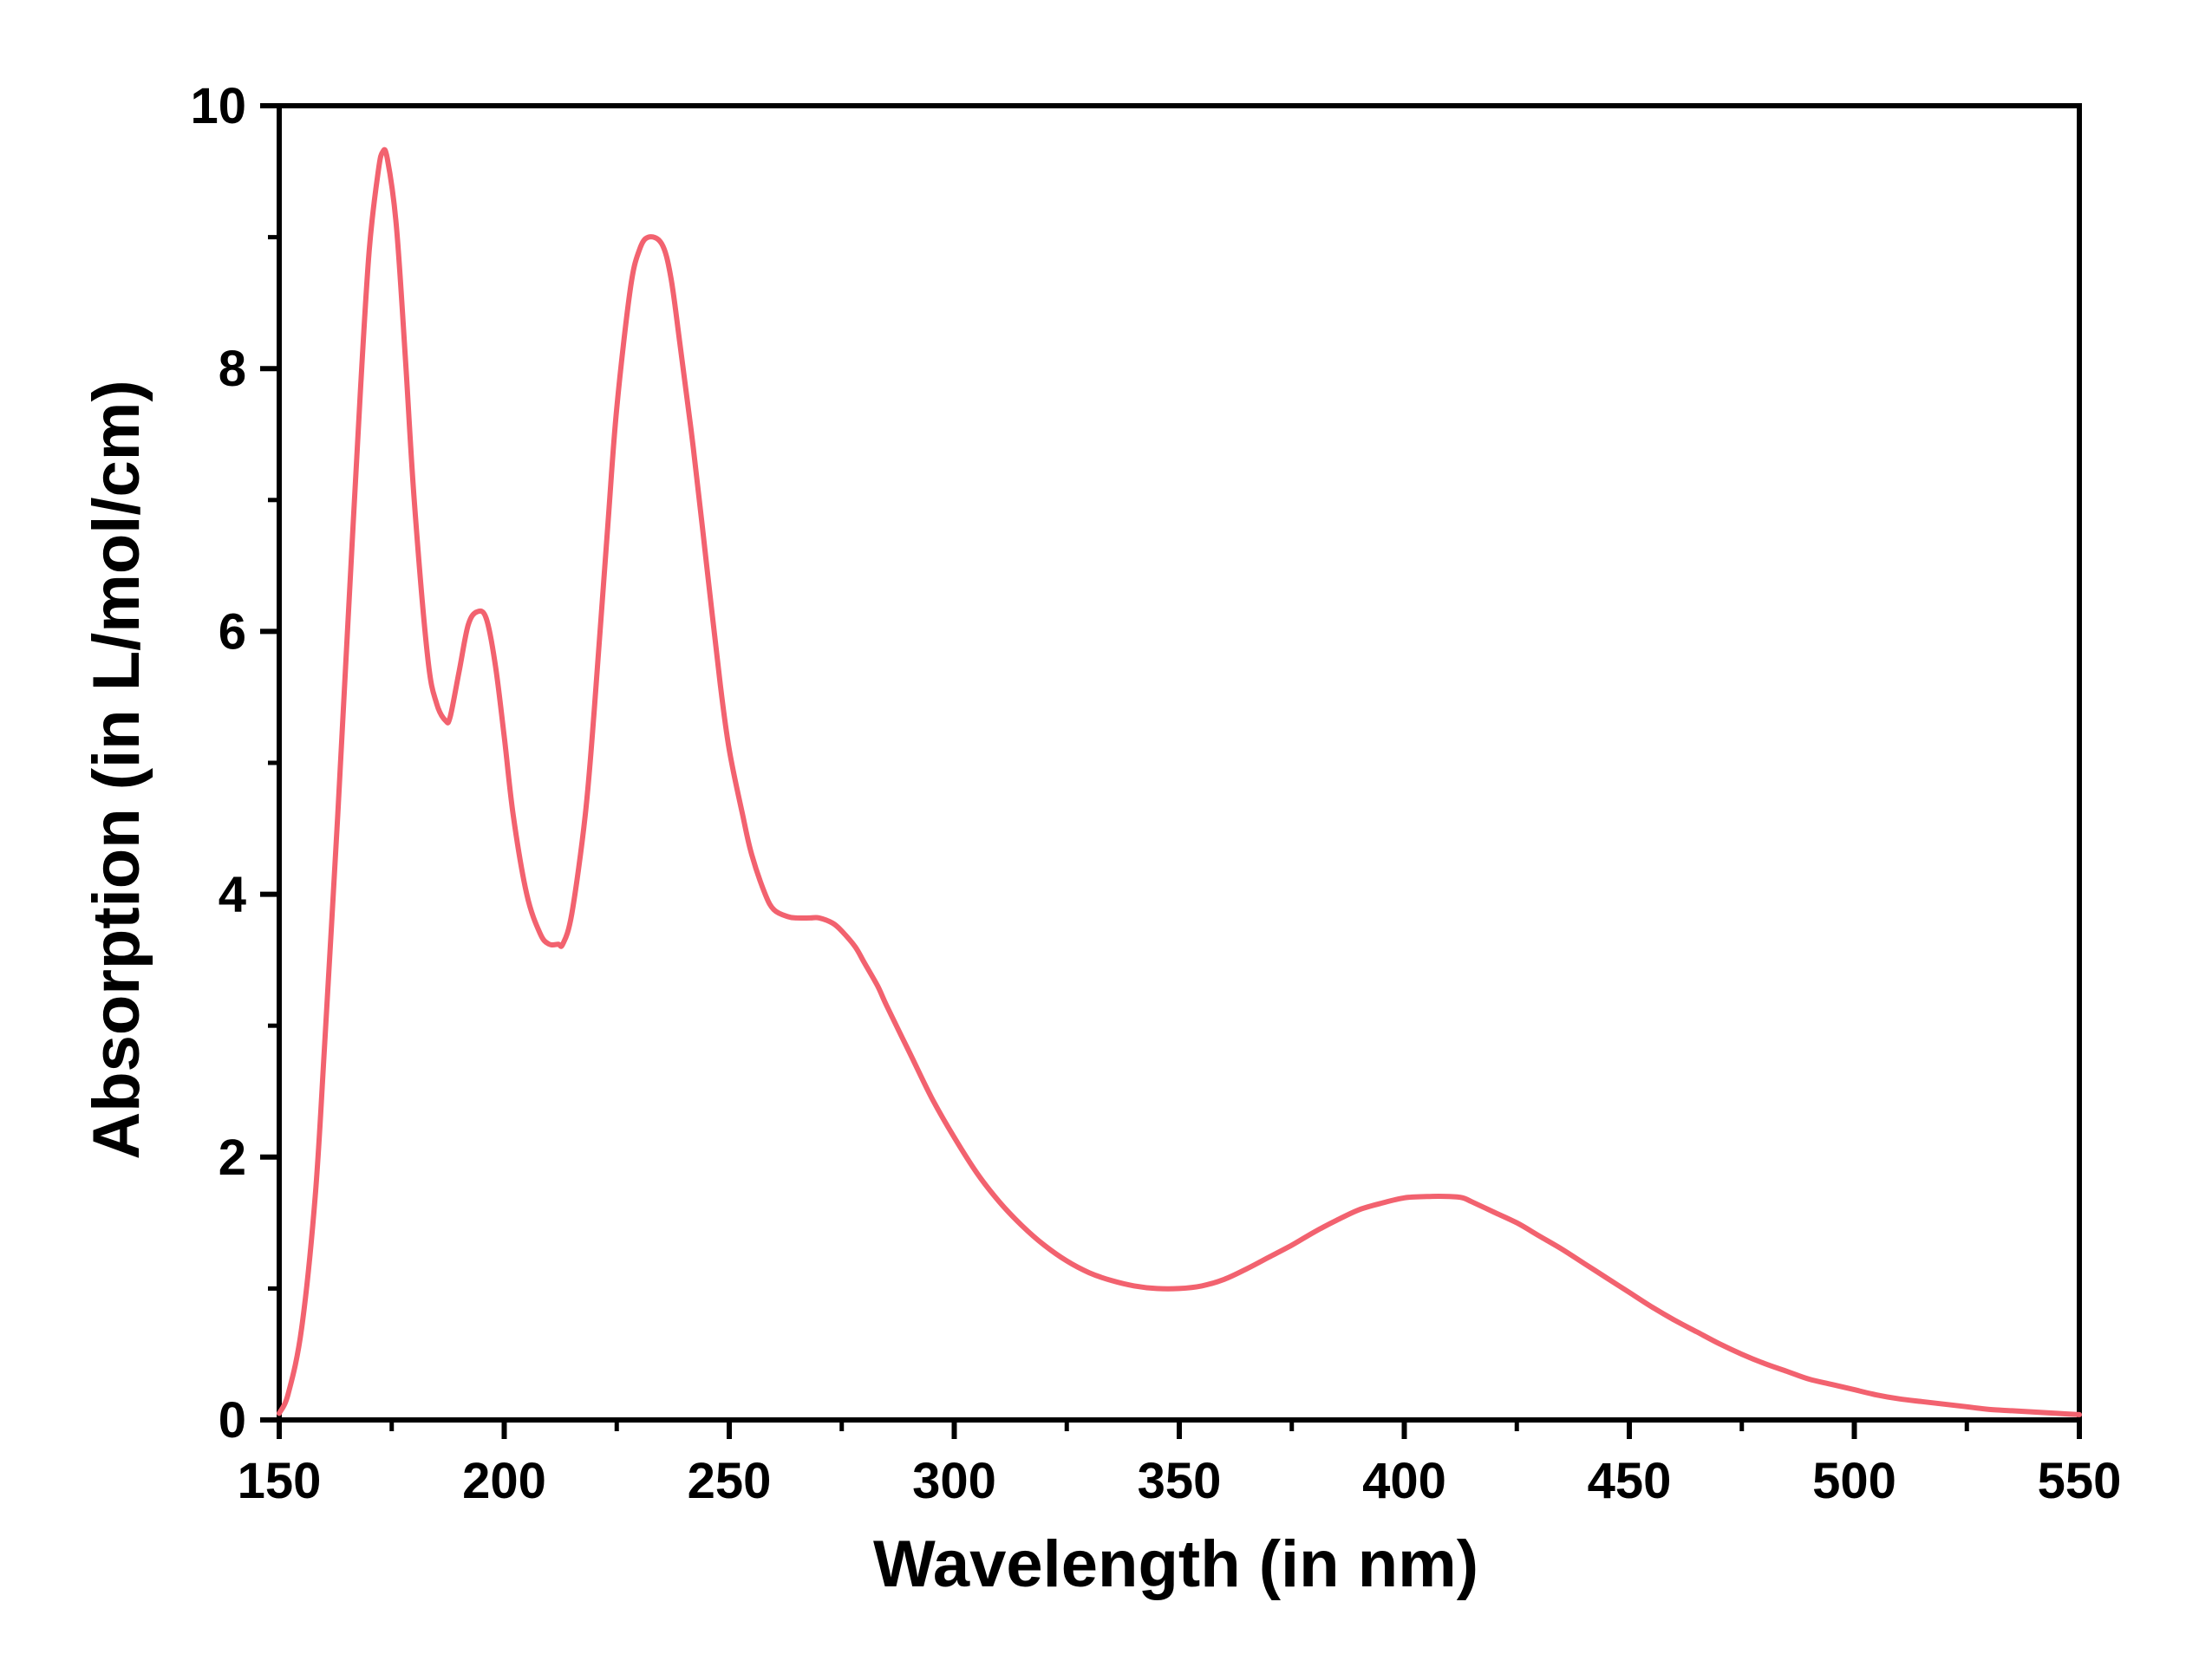 This screenshot has height=1680, width=2199. I want to click on y-tick-label: 8, so click(233, 369).